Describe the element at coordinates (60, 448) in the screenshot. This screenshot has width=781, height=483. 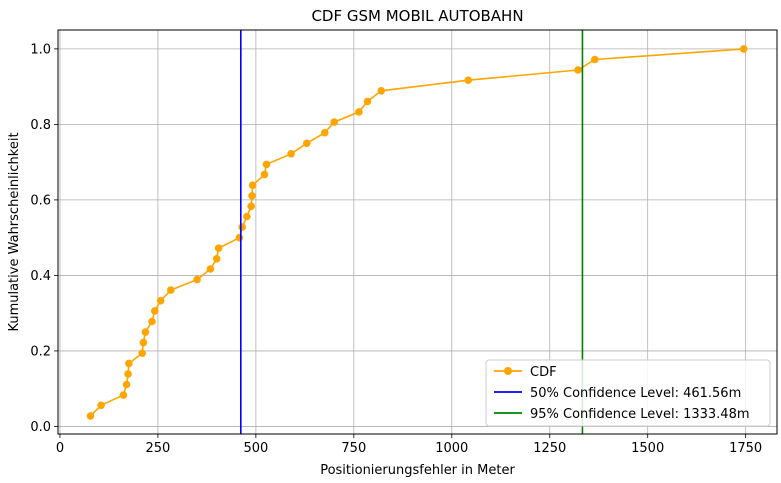
I see `x-tick-label: 0` at that location.